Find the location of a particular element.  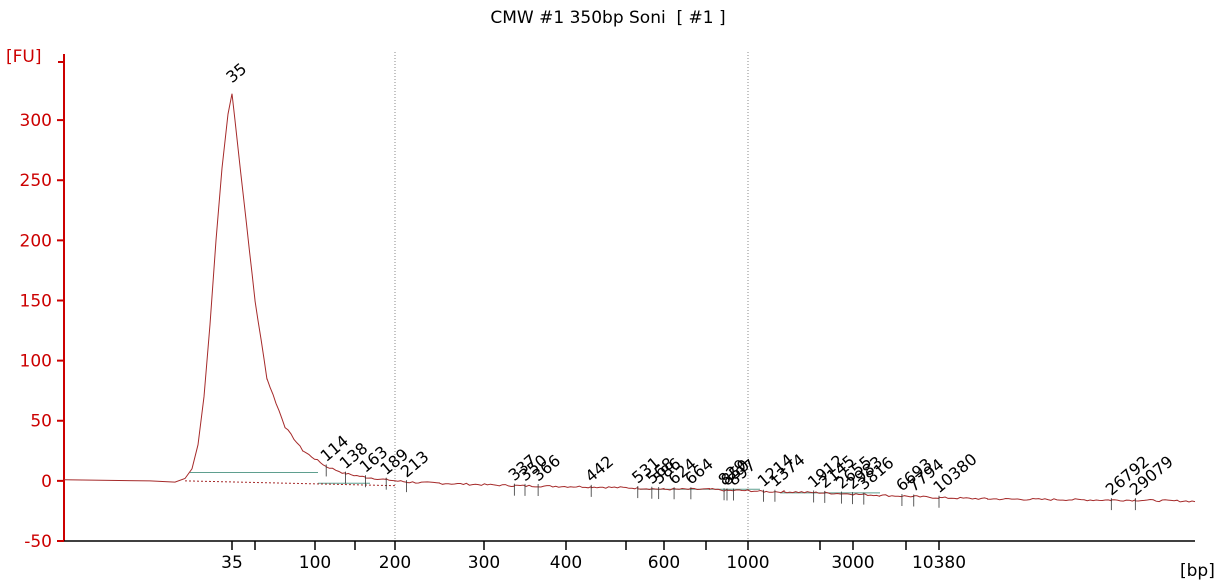

x-tick-label: 300 is located at coordinates (484, 563).